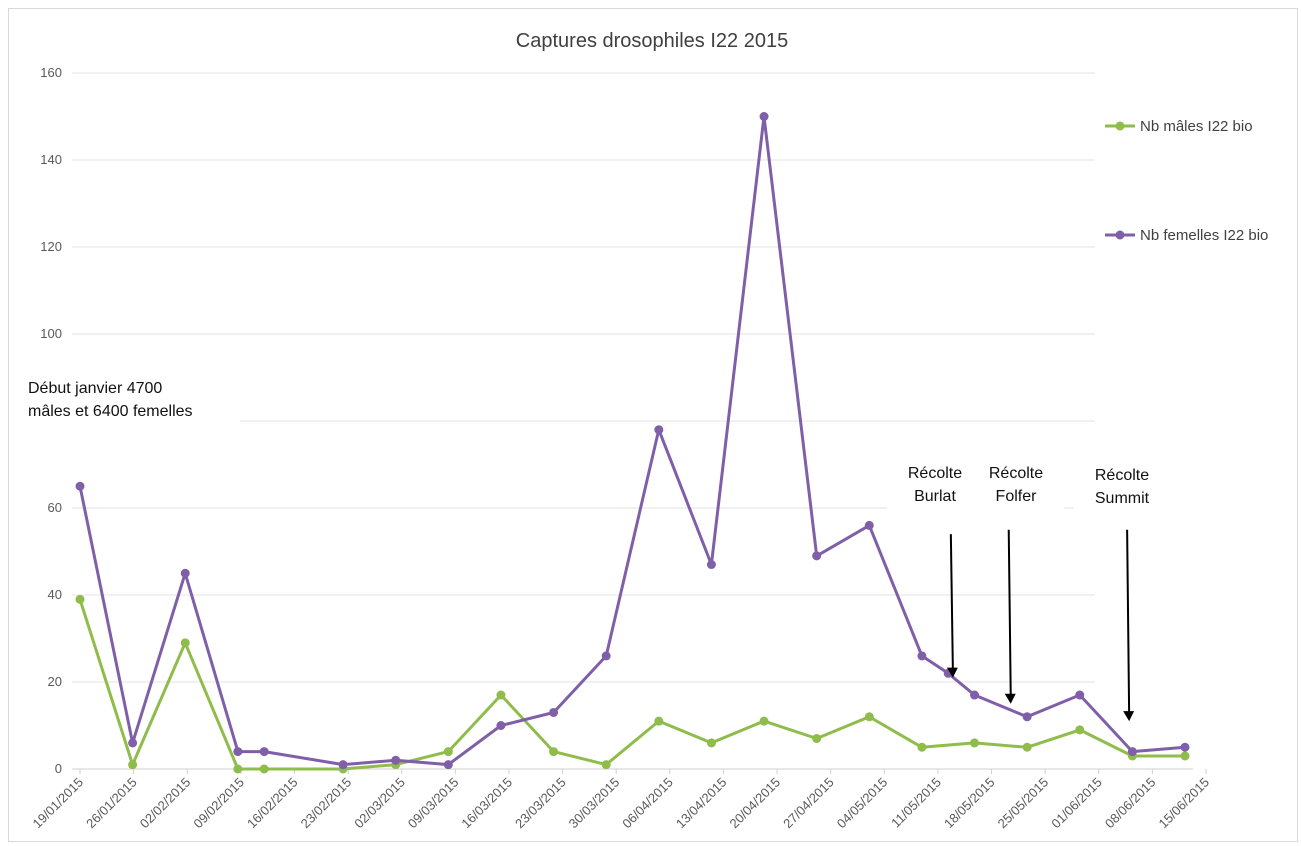  What do you see at coordinates (652, 41) in the screenshot?
I see `chart-title: Captures drosophiles I22 2015` at bounding box center [652, 41].